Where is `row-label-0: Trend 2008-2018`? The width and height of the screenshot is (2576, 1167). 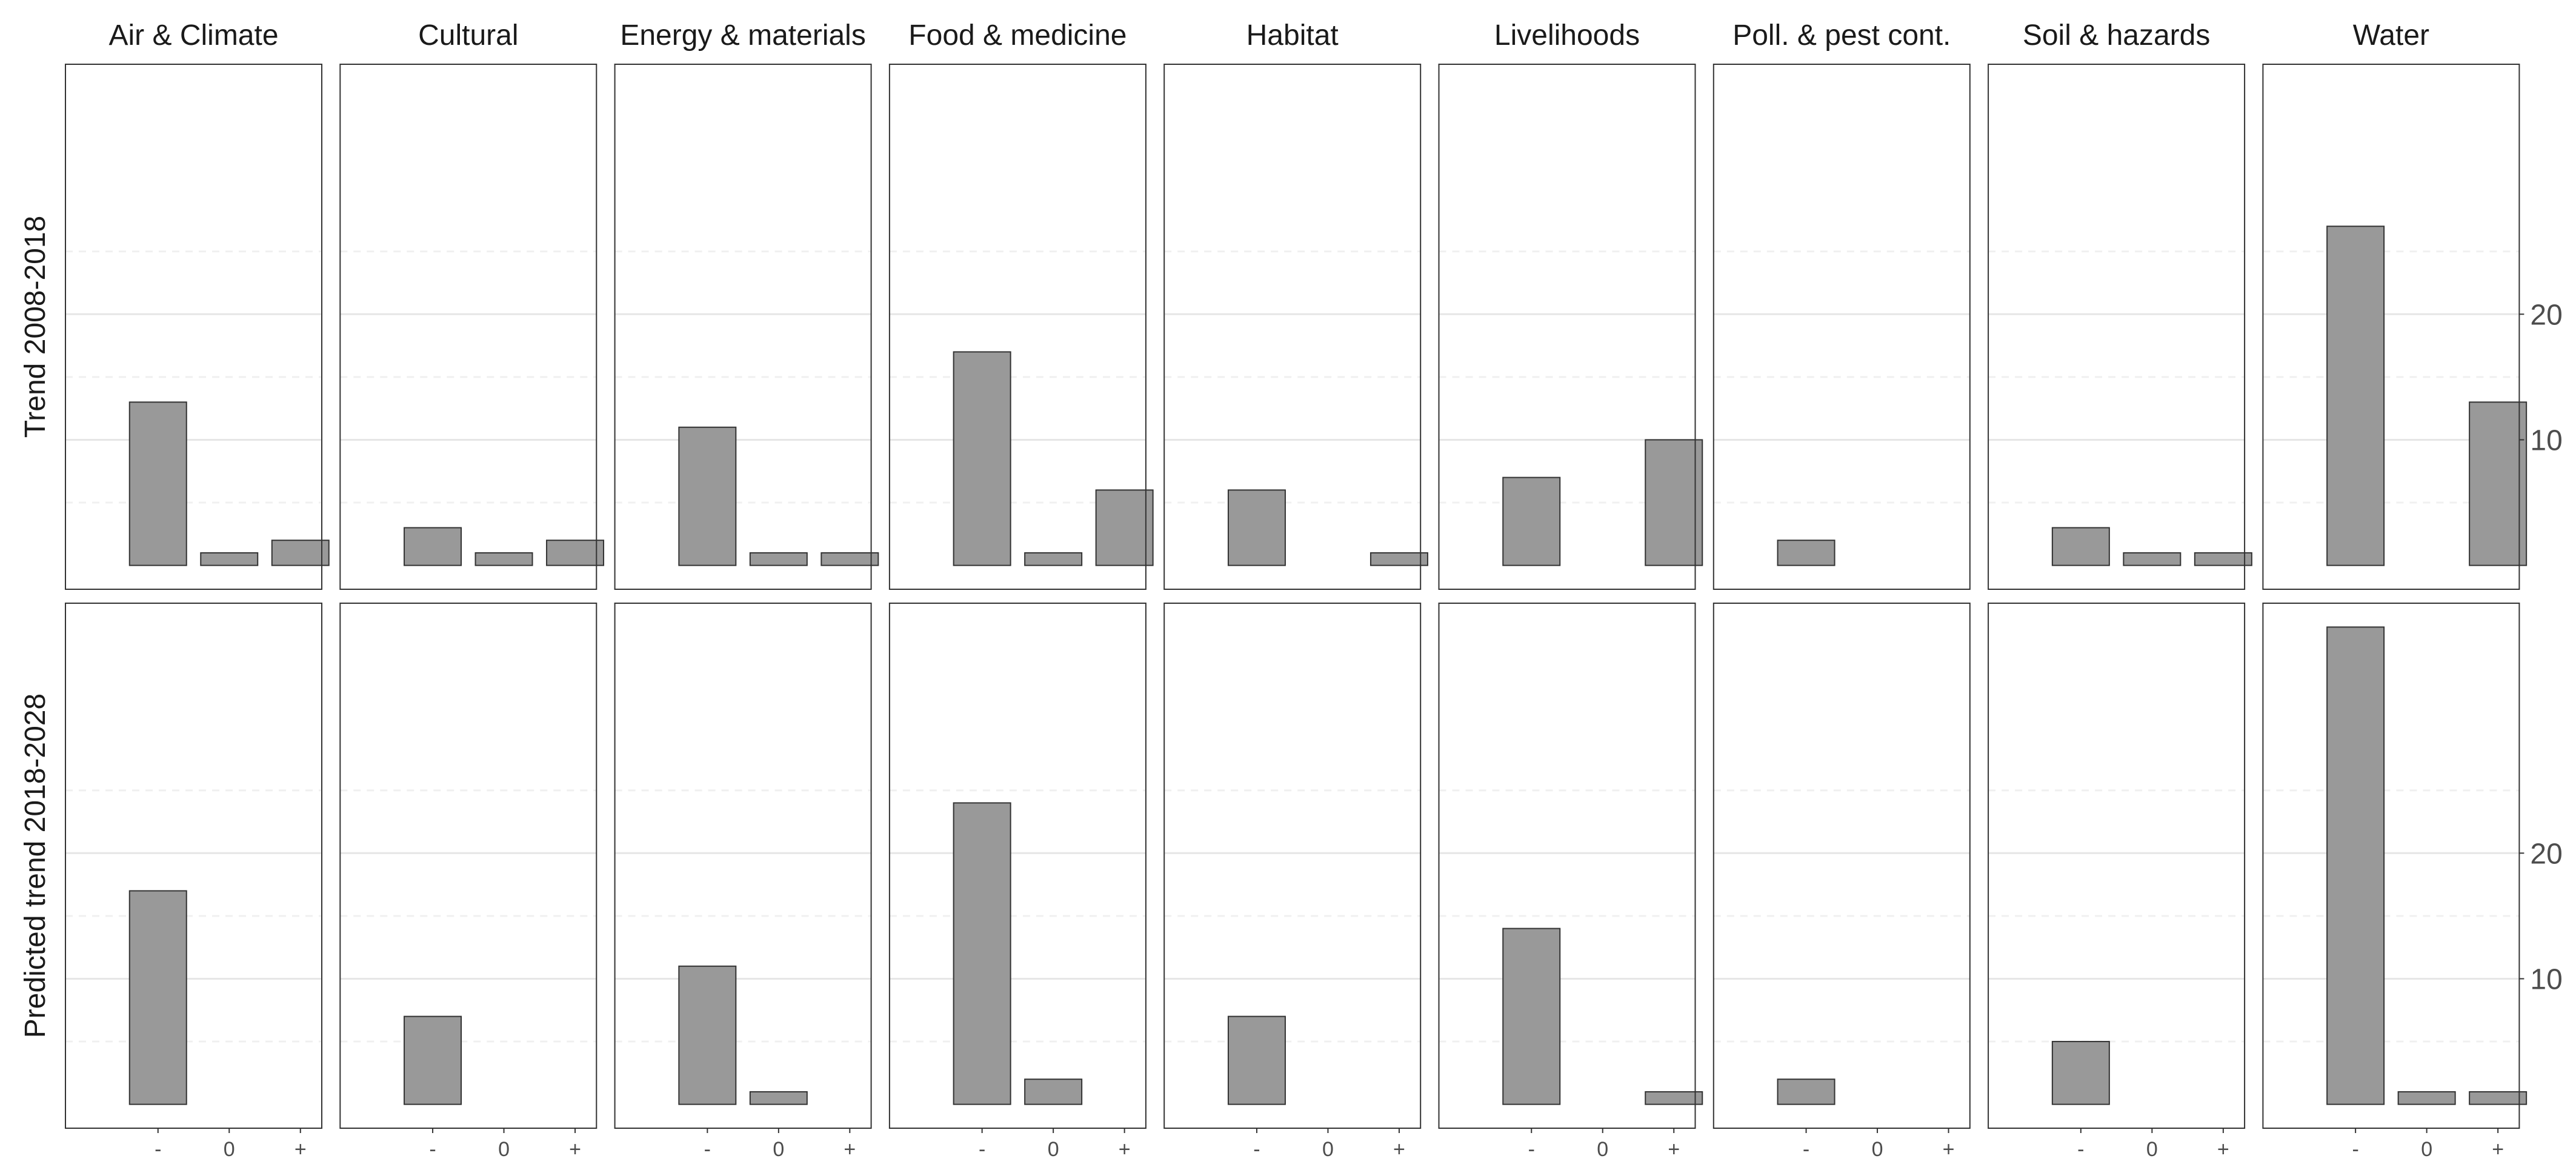 row-label-0: Trend 2008-2018 is located at coordinates (35, 327).